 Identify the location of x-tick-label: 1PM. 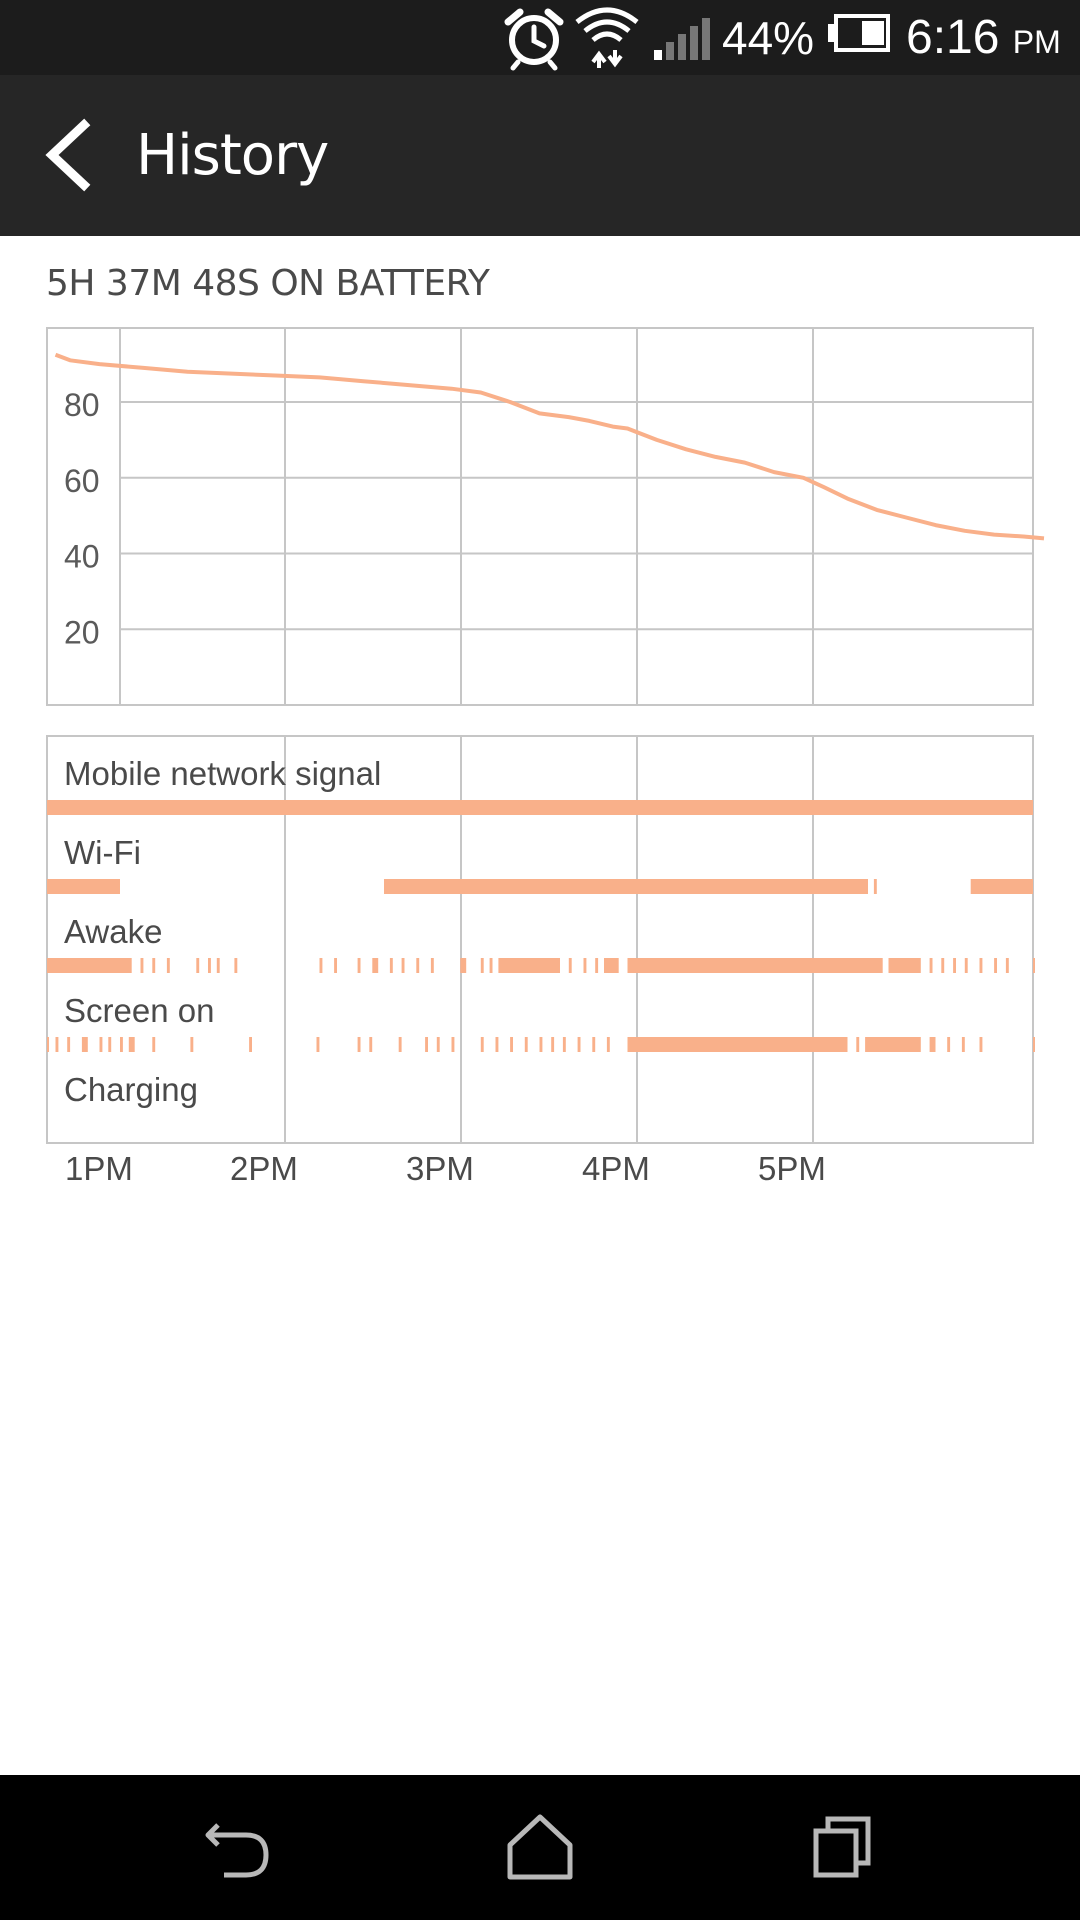
(99, 1168).